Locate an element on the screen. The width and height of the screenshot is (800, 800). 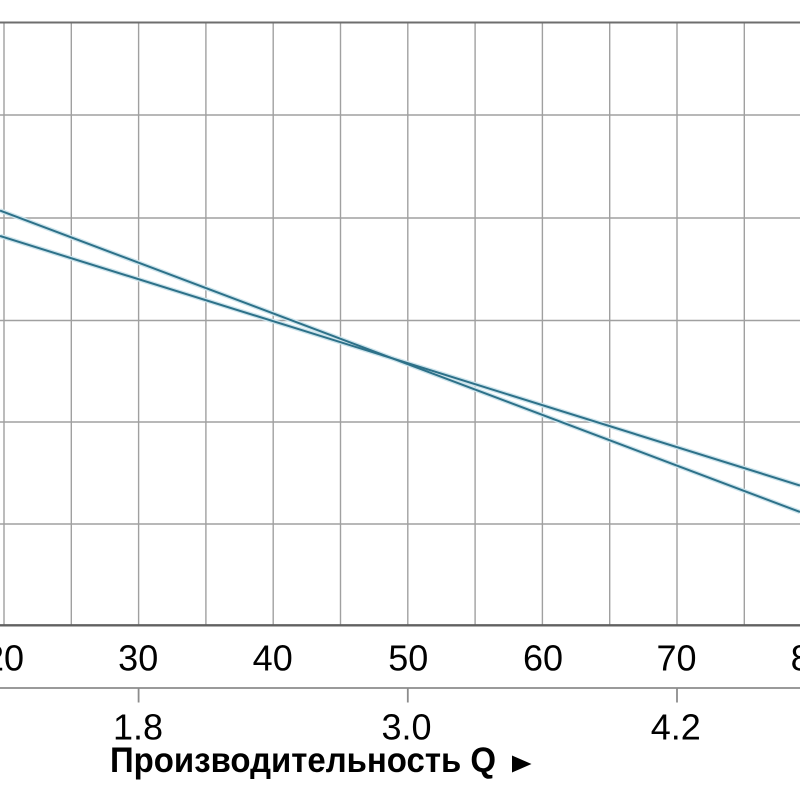
svg-text: Производительность Q is located at coordinates (303, 760).